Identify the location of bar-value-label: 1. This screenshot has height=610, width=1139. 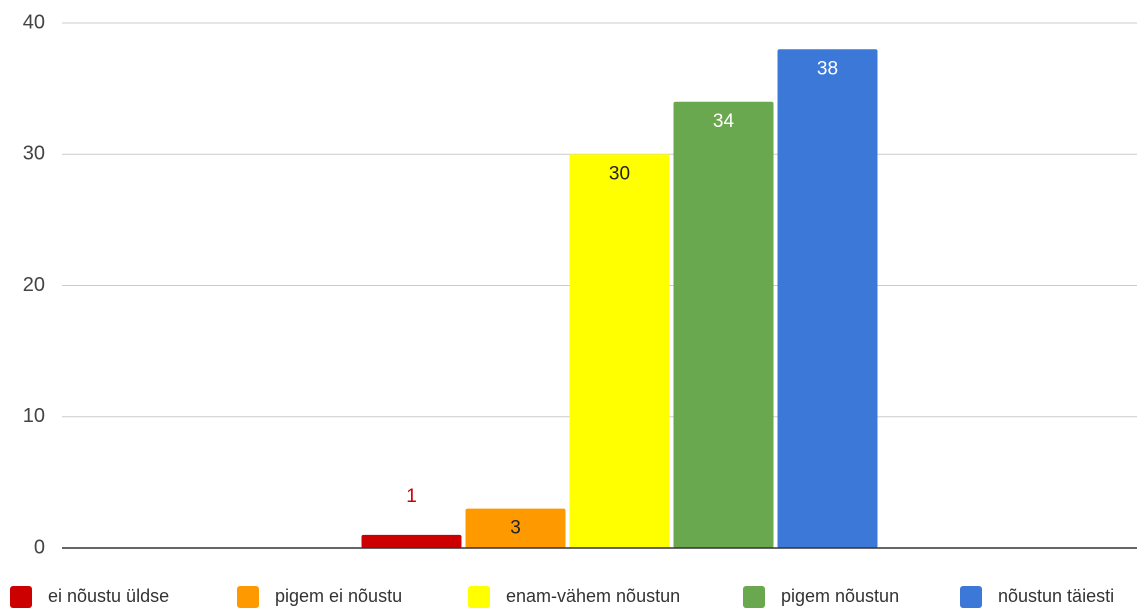
(411, 496).